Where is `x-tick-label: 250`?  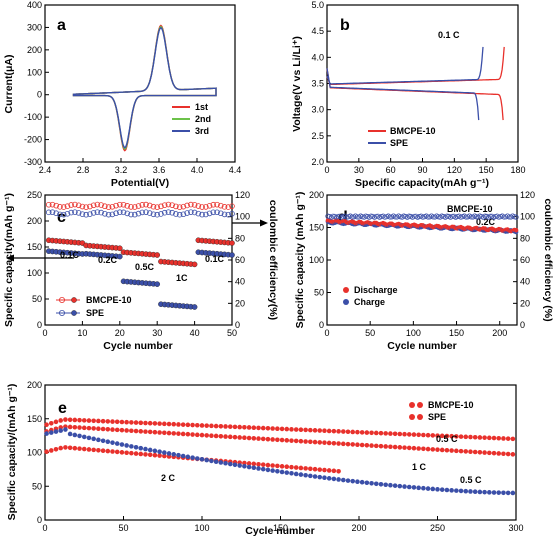
x-tick-label: 250 is located at coordinates (437, 528).